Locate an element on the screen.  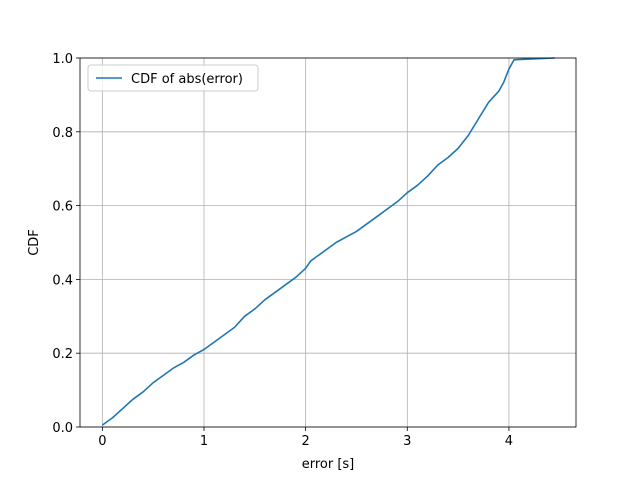
legend-label: CDF of abs(error) is located at coordinates (187, 79).